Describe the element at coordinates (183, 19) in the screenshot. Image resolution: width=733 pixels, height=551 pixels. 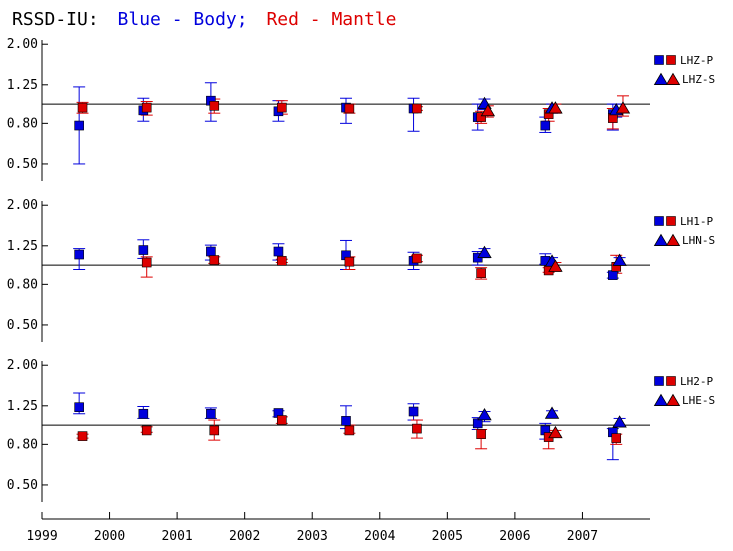
I see `title-blue: Blue - Body;` at that location.